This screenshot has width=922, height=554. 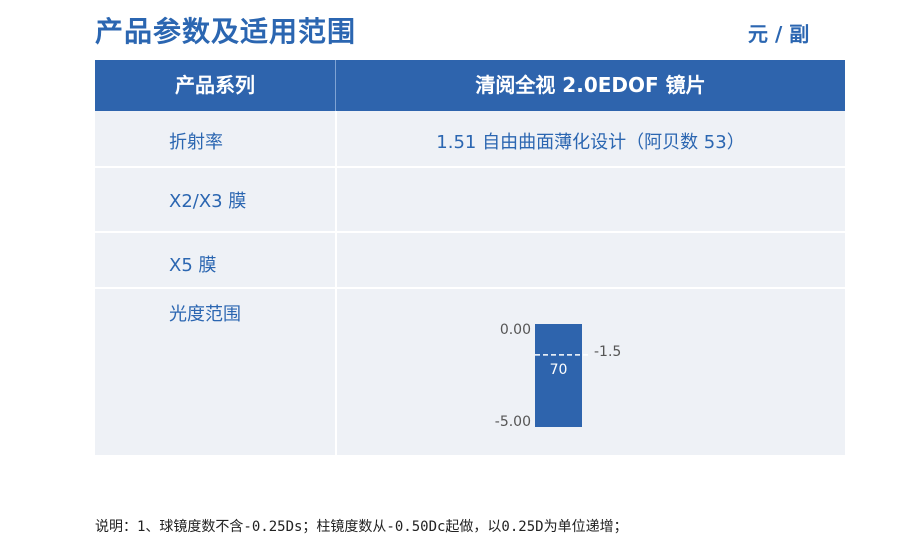 What do you see at coordinates (193, 265) in the screenshot?
I see `row-label-x5-coating: X5 膜` at bounding box center [193, 265].